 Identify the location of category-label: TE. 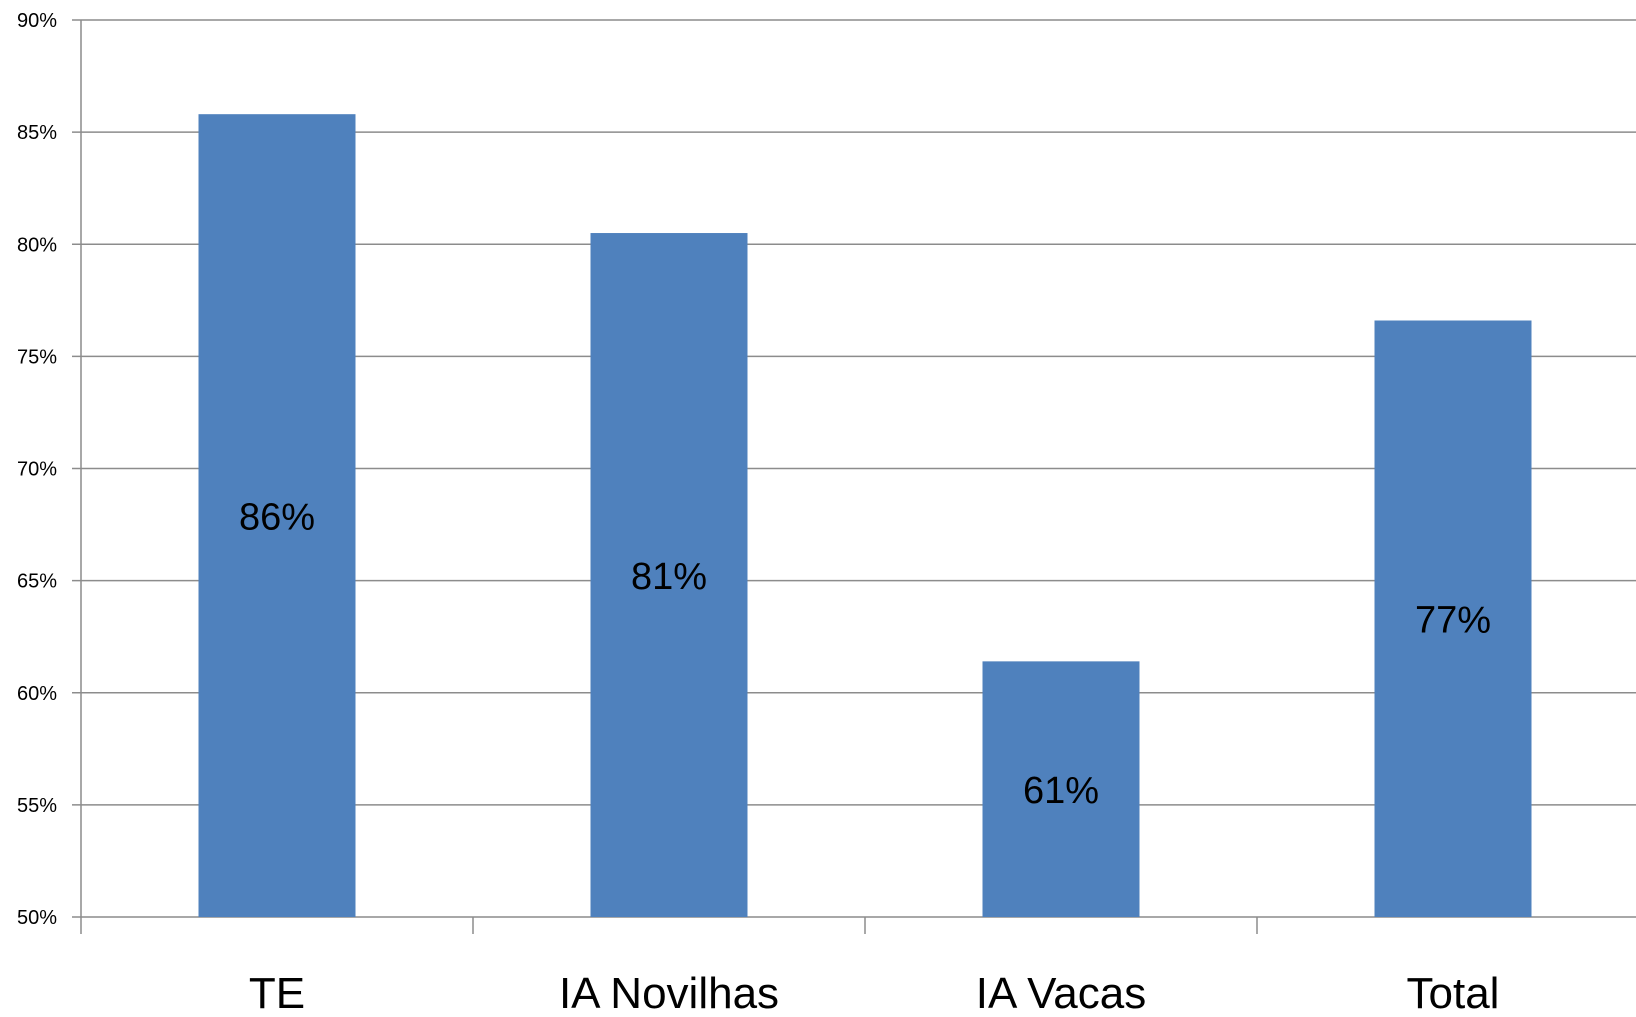
(277, 993).